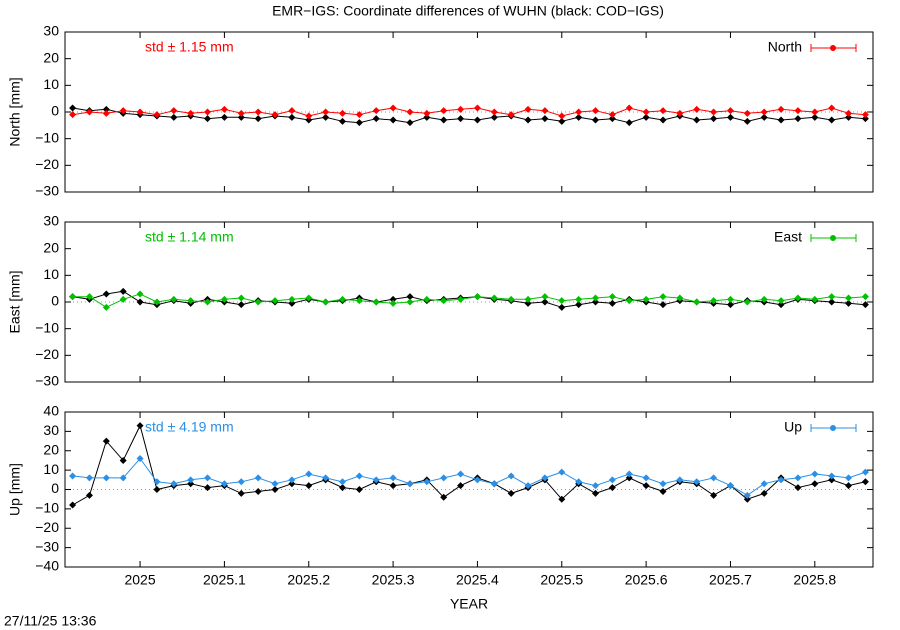 The width and height of the screenshot is (900, 630). What do you see at coordinates (51, 274) in the screenshot?
I see `y-tick-label: 10` at bounding box center [51, 274].